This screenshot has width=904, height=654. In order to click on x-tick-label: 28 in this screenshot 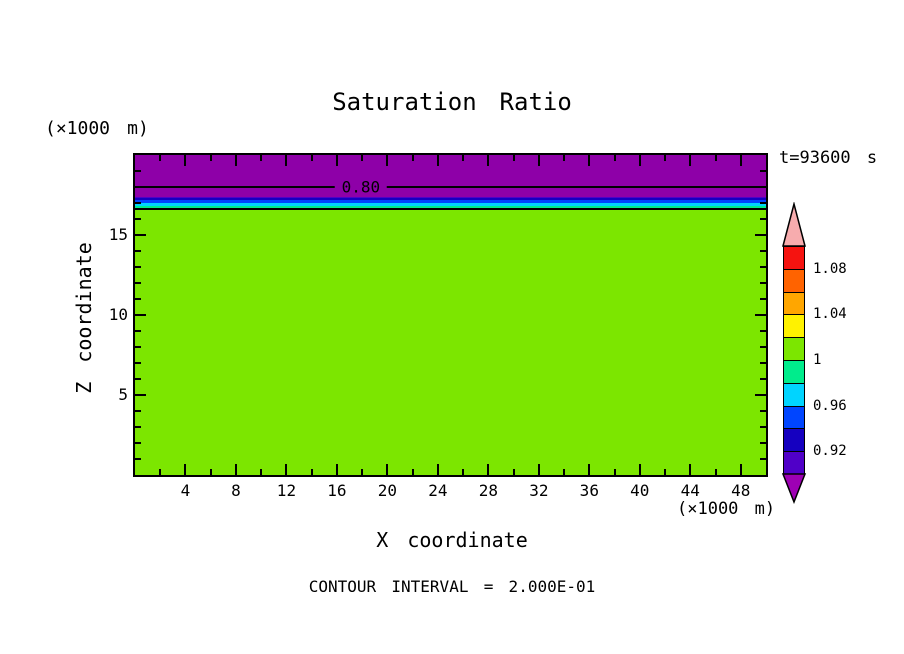, I will do `click(488, 490)`.